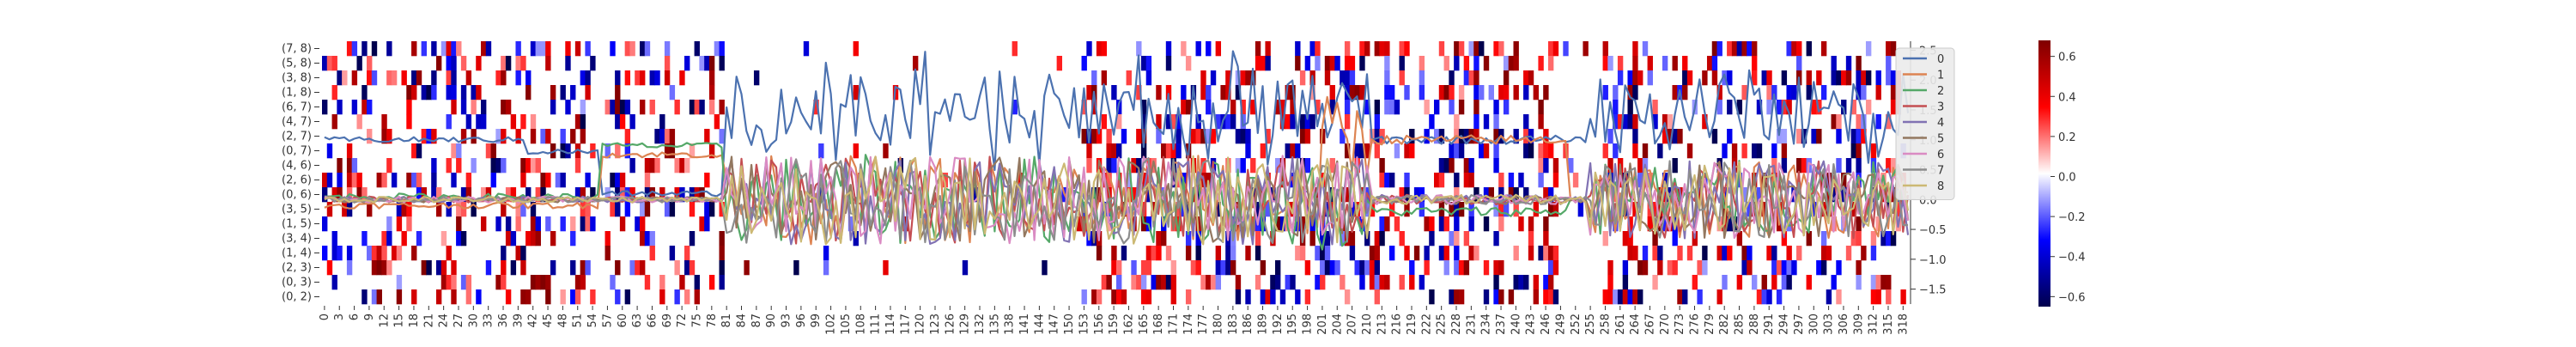 Image resolution: width=2576 pixels, height=347 pixels. Describe the element at coordinates (682, 321) in the screenshot. I see `x-tick-label: 72` at that location.